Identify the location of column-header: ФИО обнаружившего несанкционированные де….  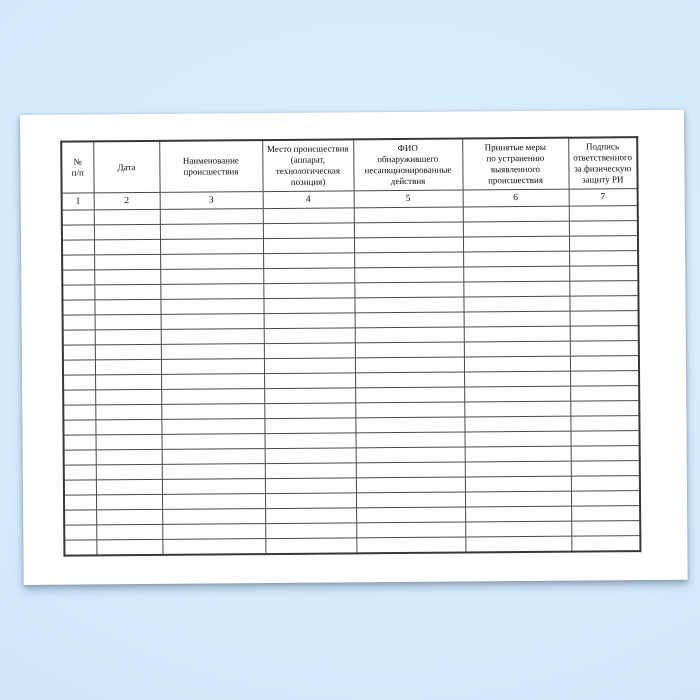
(408, 164).